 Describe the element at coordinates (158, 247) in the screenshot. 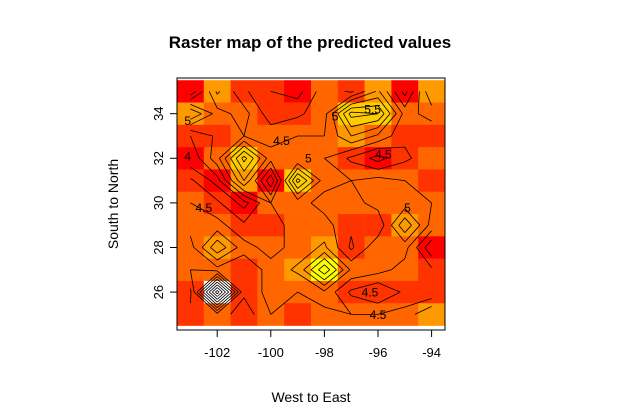

I see `y-tick-label: 28` at that location.